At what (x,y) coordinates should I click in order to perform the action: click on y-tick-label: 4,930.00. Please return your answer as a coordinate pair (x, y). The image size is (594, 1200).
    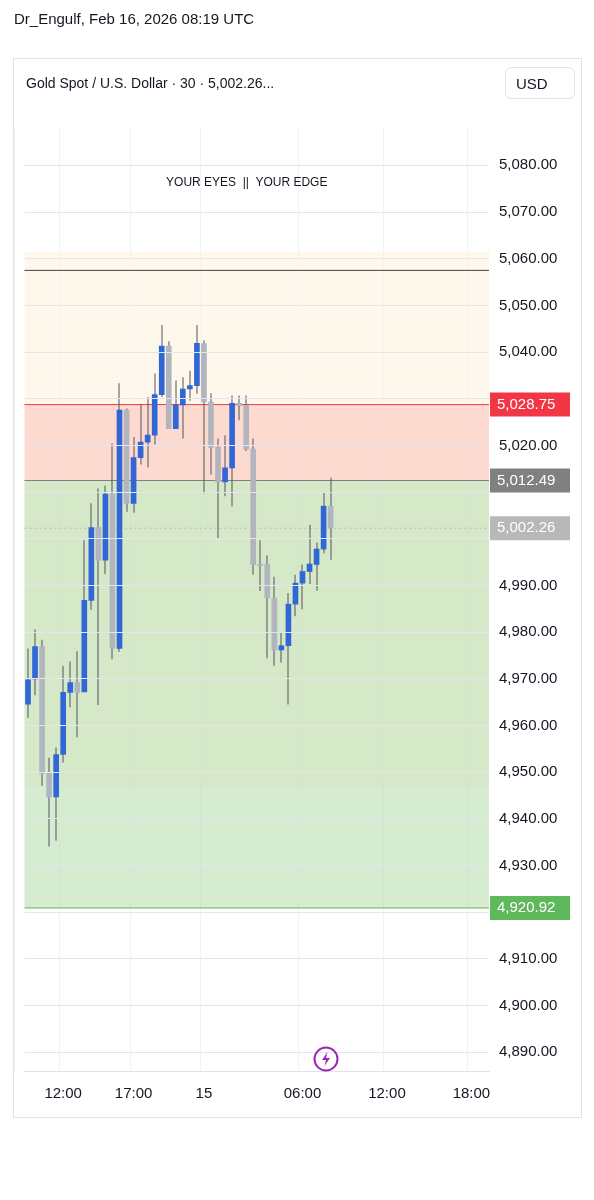
    Looking at the image, I should click on (528, 864).